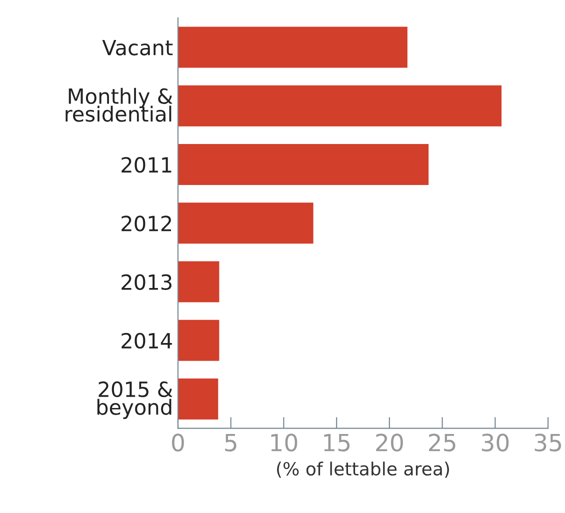  Describe the element at coordinates (389, 443) in the screenshot. I see `x-tick-label: 20` at that location.